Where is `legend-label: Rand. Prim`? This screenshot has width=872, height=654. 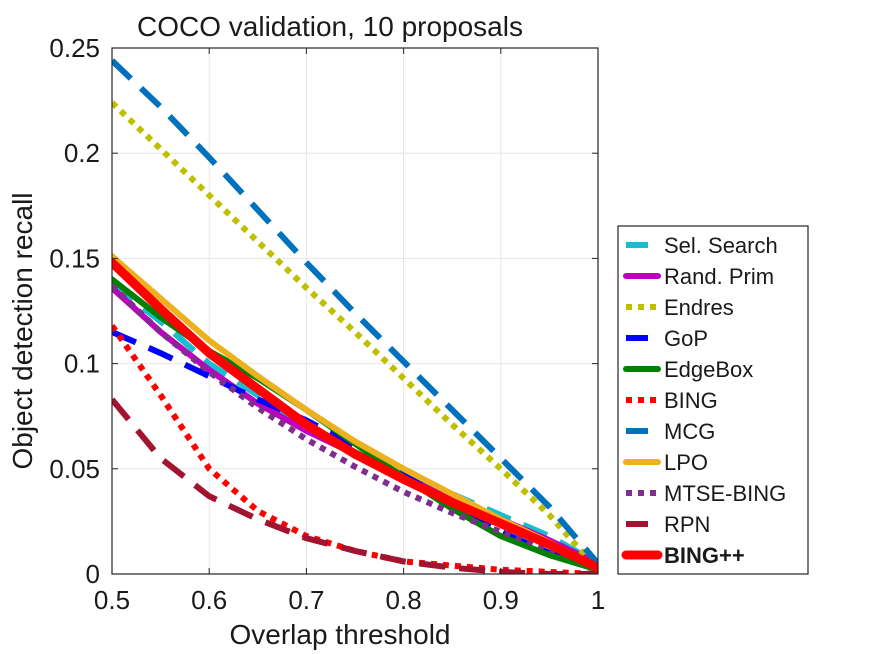 legend-label: Rand. Prim is located at coordinates (719, 276).